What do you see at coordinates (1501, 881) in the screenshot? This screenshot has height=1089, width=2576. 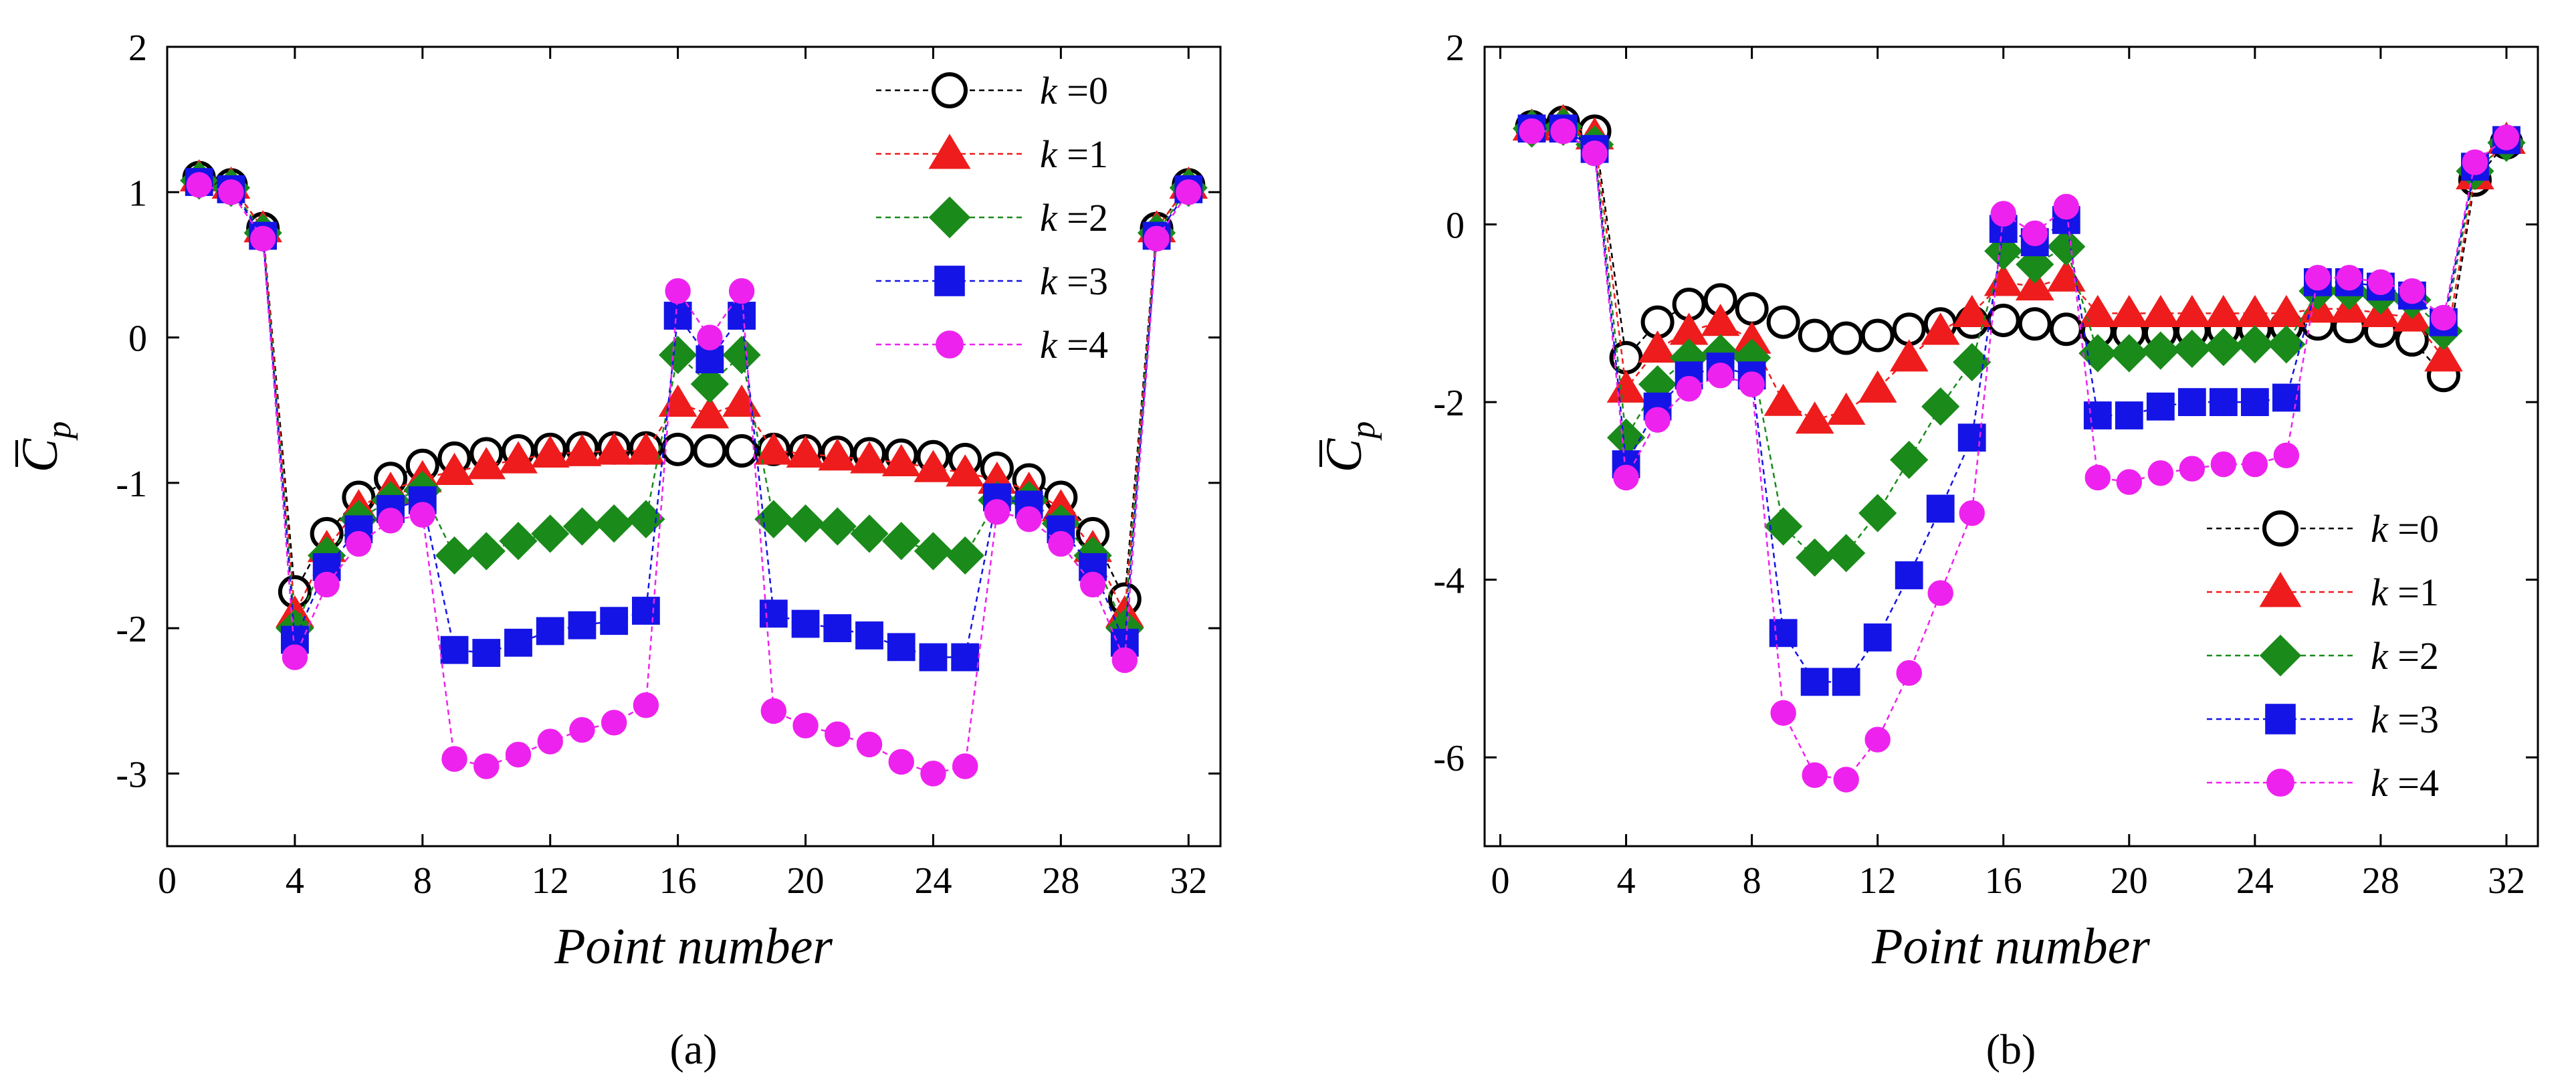 I see `x-tick-label-b: 0` at bounding box center [1501, 881].